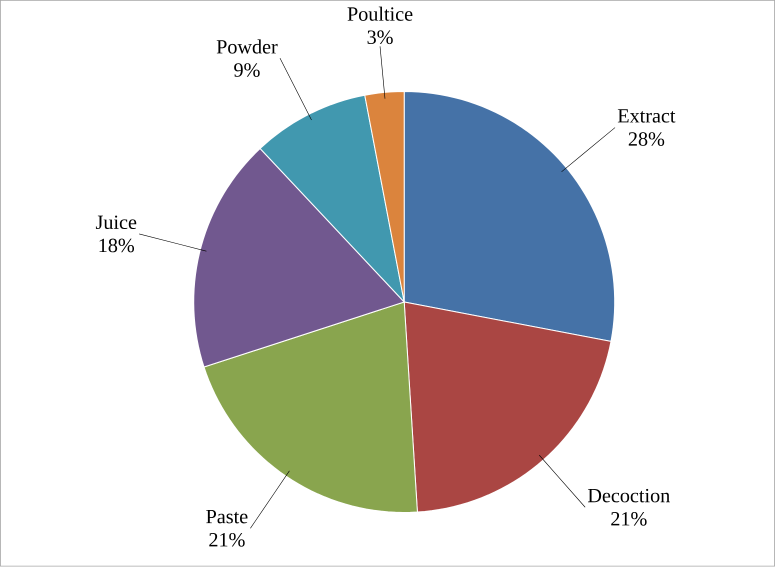 The height and width of the screenshot is (567, 775). Describe the element at coordinates (380, 14) in the screenshot. I see `slice-label: Poultice` at that location.